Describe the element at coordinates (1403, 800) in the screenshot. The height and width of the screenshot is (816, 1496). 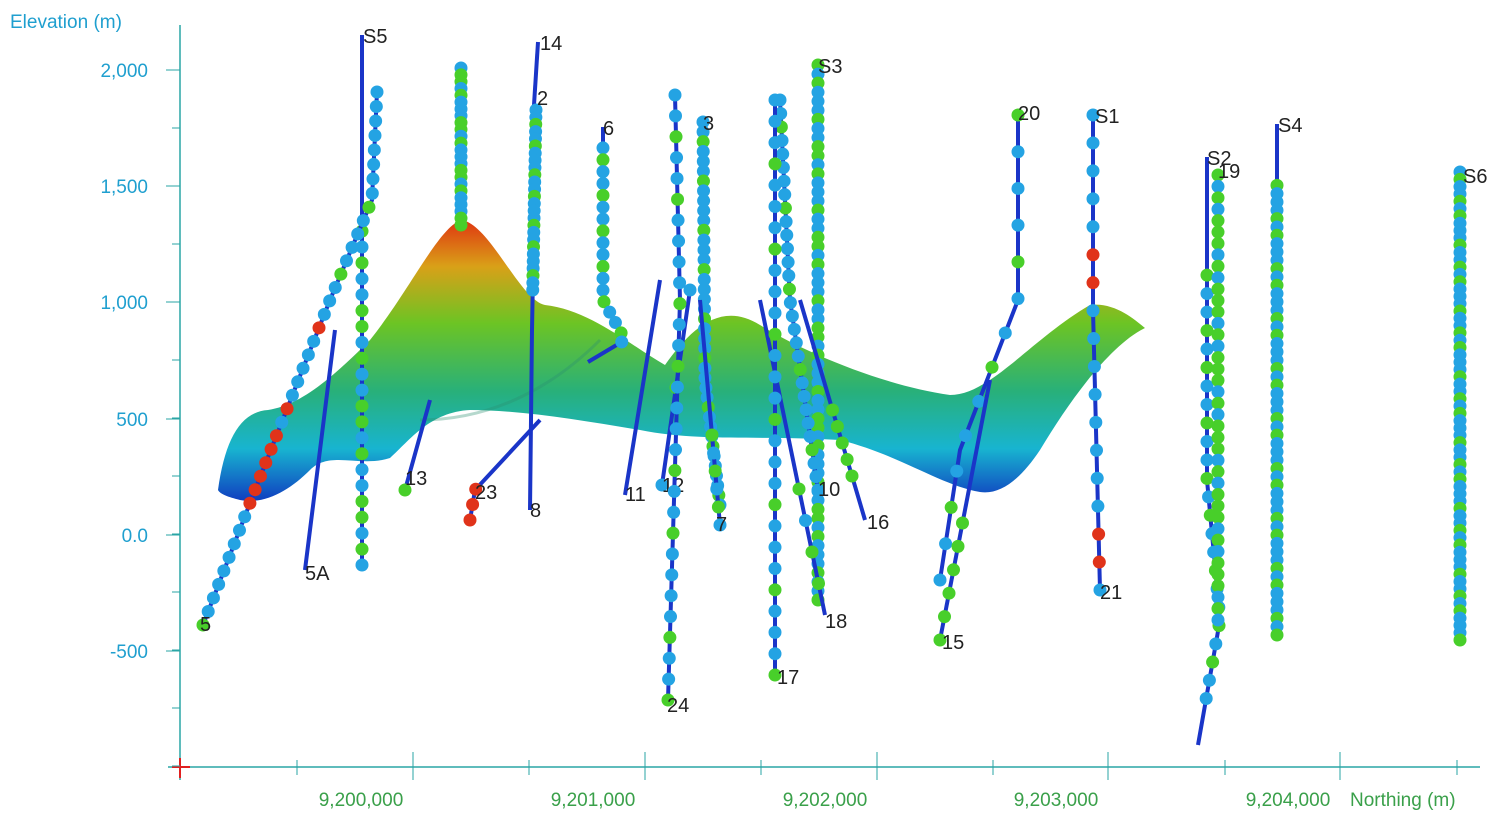
I see `x-axis-title: Northing (m)` at that location.